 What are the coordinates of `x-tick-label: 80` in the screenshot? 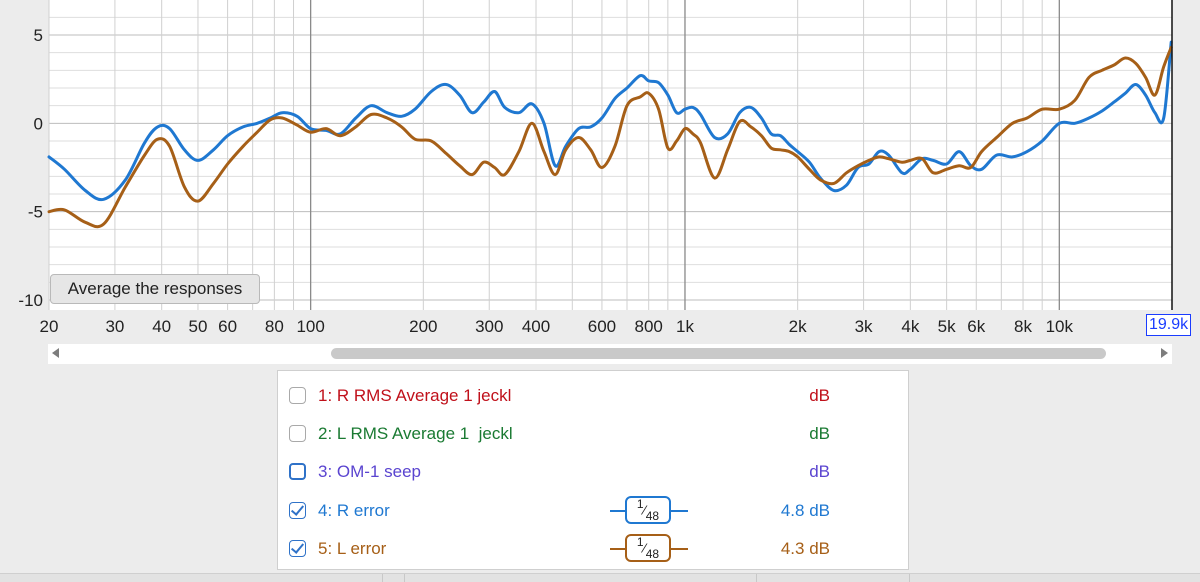 It's located at (274, 326).